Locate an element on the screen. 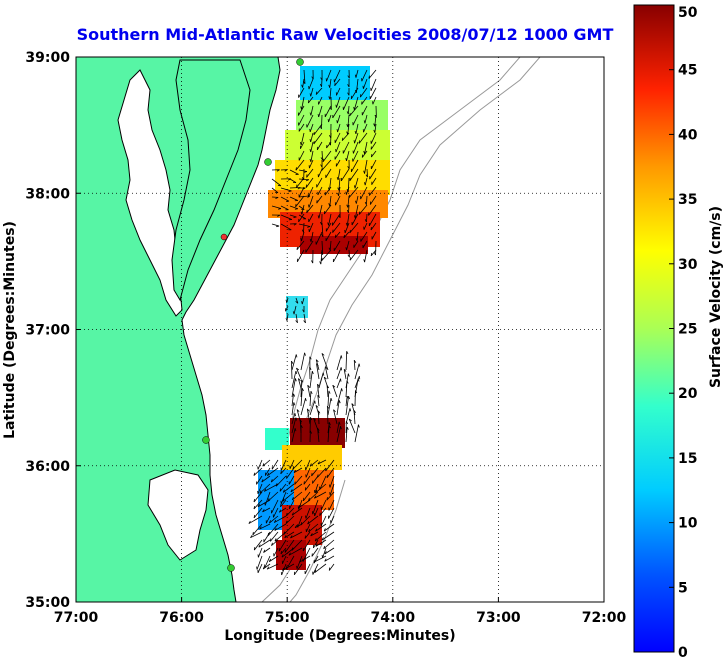  x-tick-label: 76:00 is located at coordinates (181, 618).